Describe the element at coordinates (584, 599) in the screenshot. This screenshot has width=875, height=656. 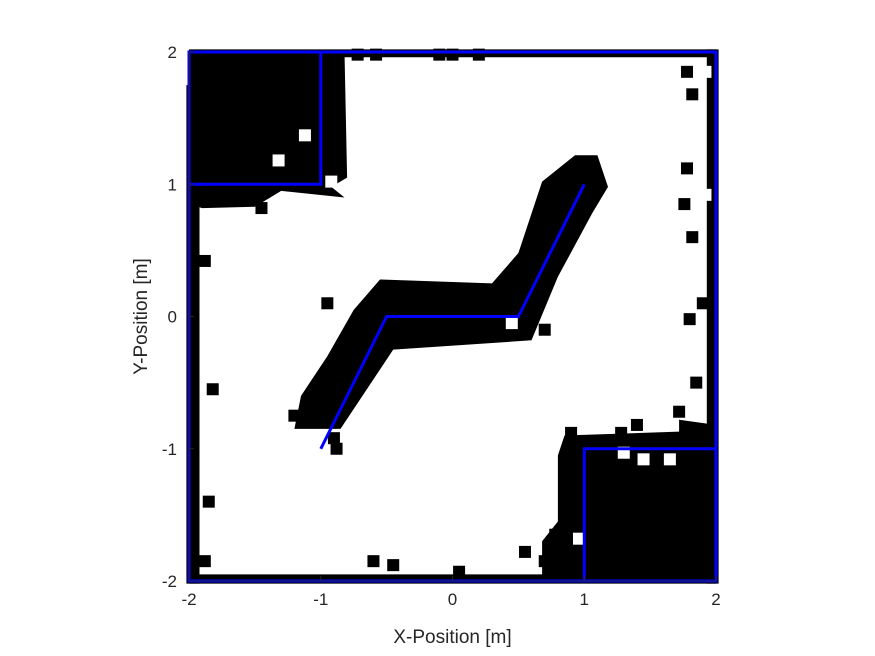
I see `x-tick-label: 1` at that location.